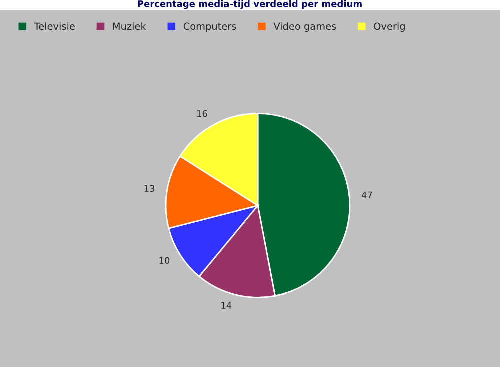  I want to click on legend-label: Televisie, so click(54, 26).